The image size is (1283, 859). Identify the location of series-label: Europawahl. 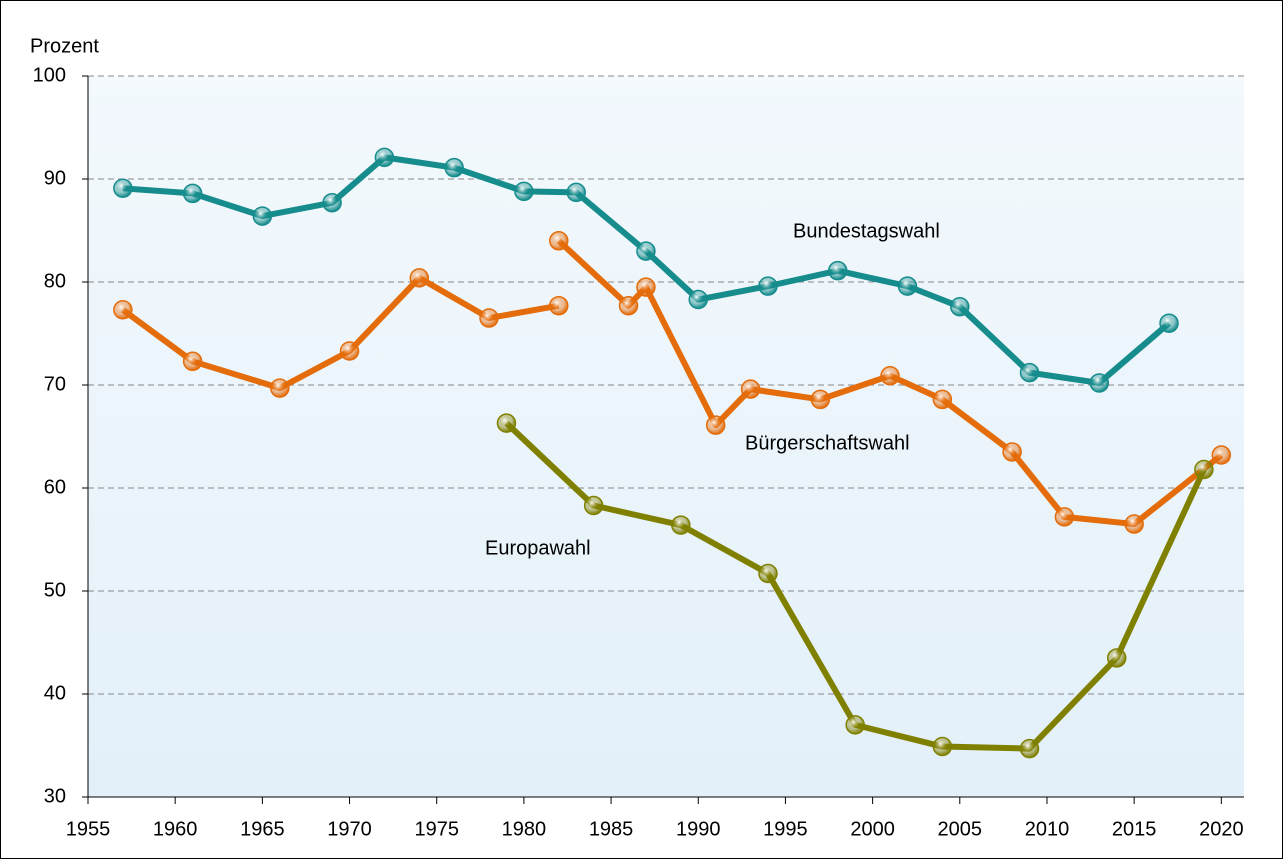
(538, 548).